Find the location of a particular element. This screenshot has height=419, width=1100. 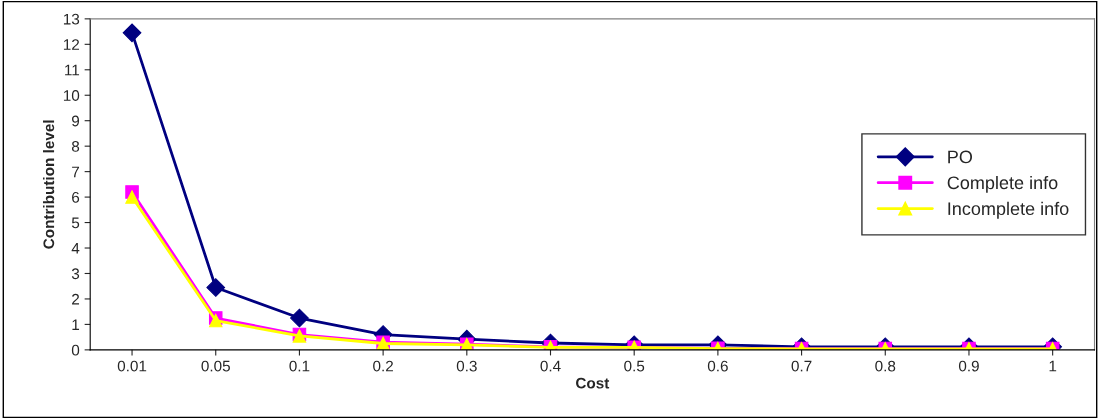

legend-label: PO is located at coordinates (960, 157).